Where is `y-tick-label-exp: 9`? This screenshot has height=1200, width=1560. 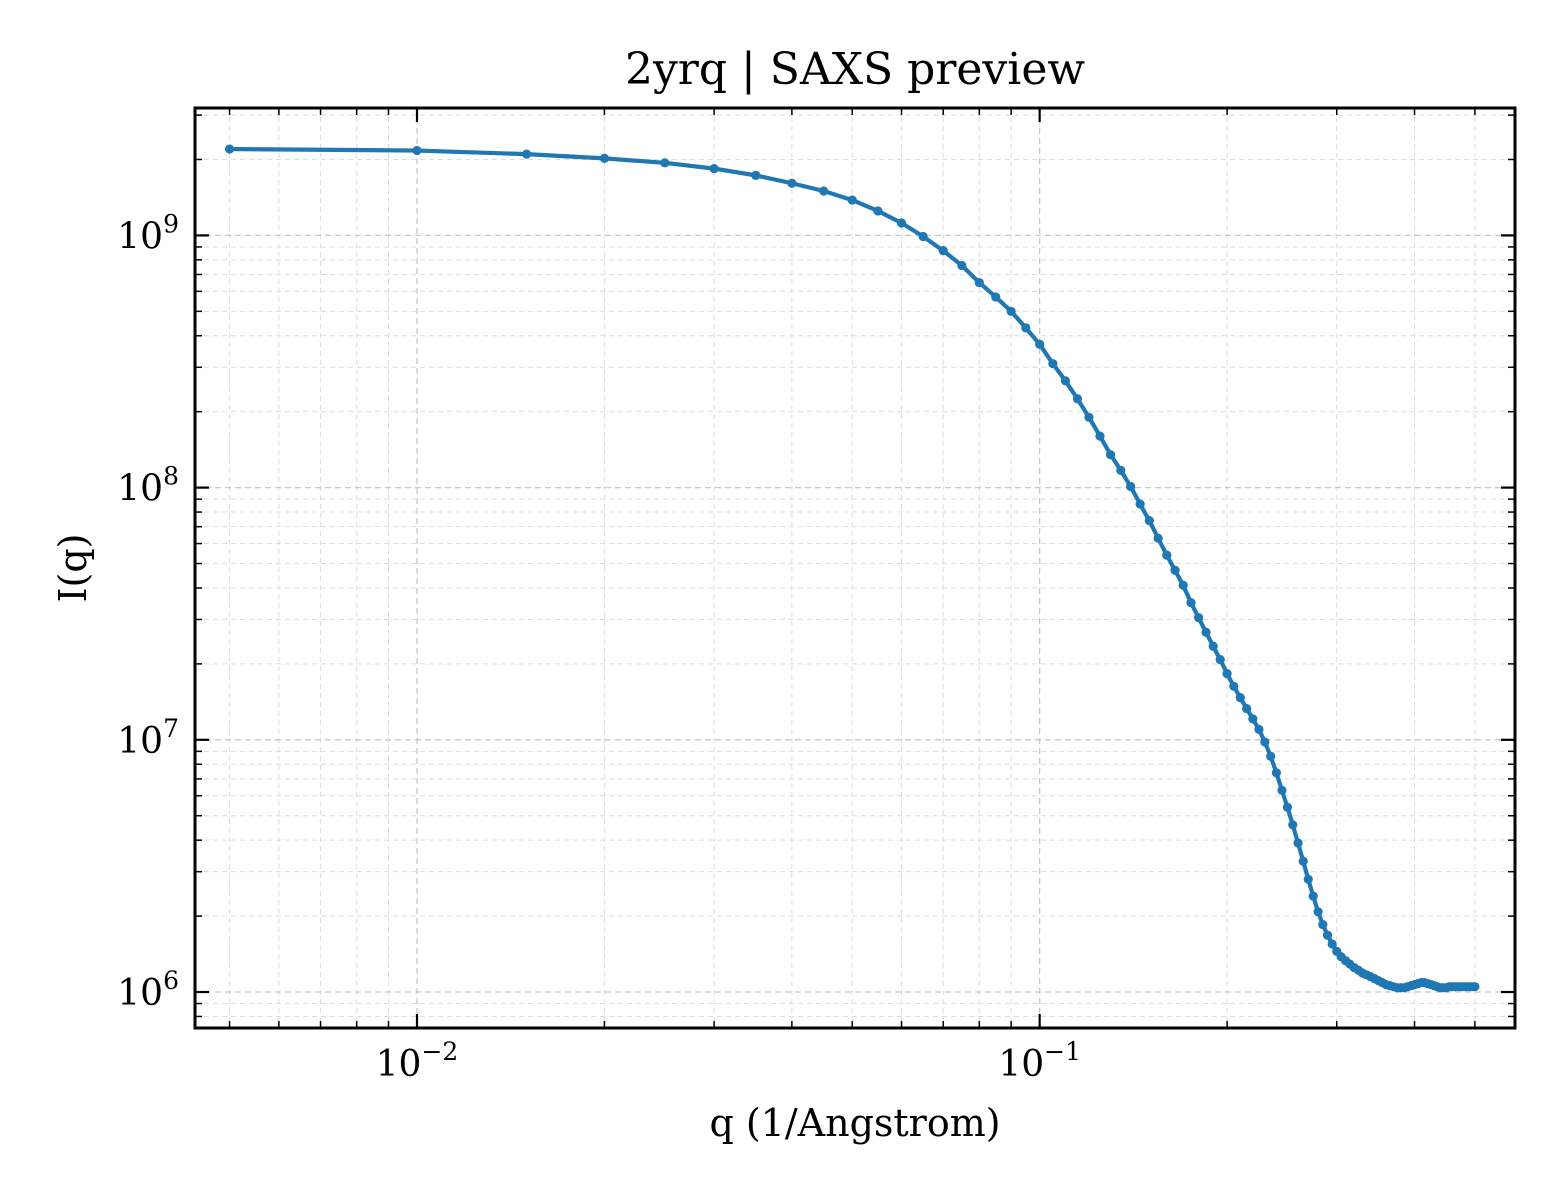
y-tick-label-exp: 9 is located at coordinates (171, 223).